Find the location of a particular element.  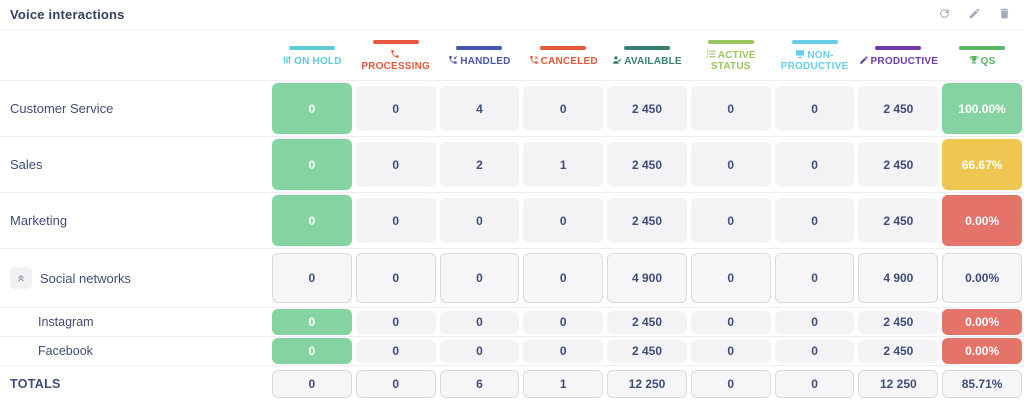

metric-value: 12 250 is located at coordinates (647, 383).